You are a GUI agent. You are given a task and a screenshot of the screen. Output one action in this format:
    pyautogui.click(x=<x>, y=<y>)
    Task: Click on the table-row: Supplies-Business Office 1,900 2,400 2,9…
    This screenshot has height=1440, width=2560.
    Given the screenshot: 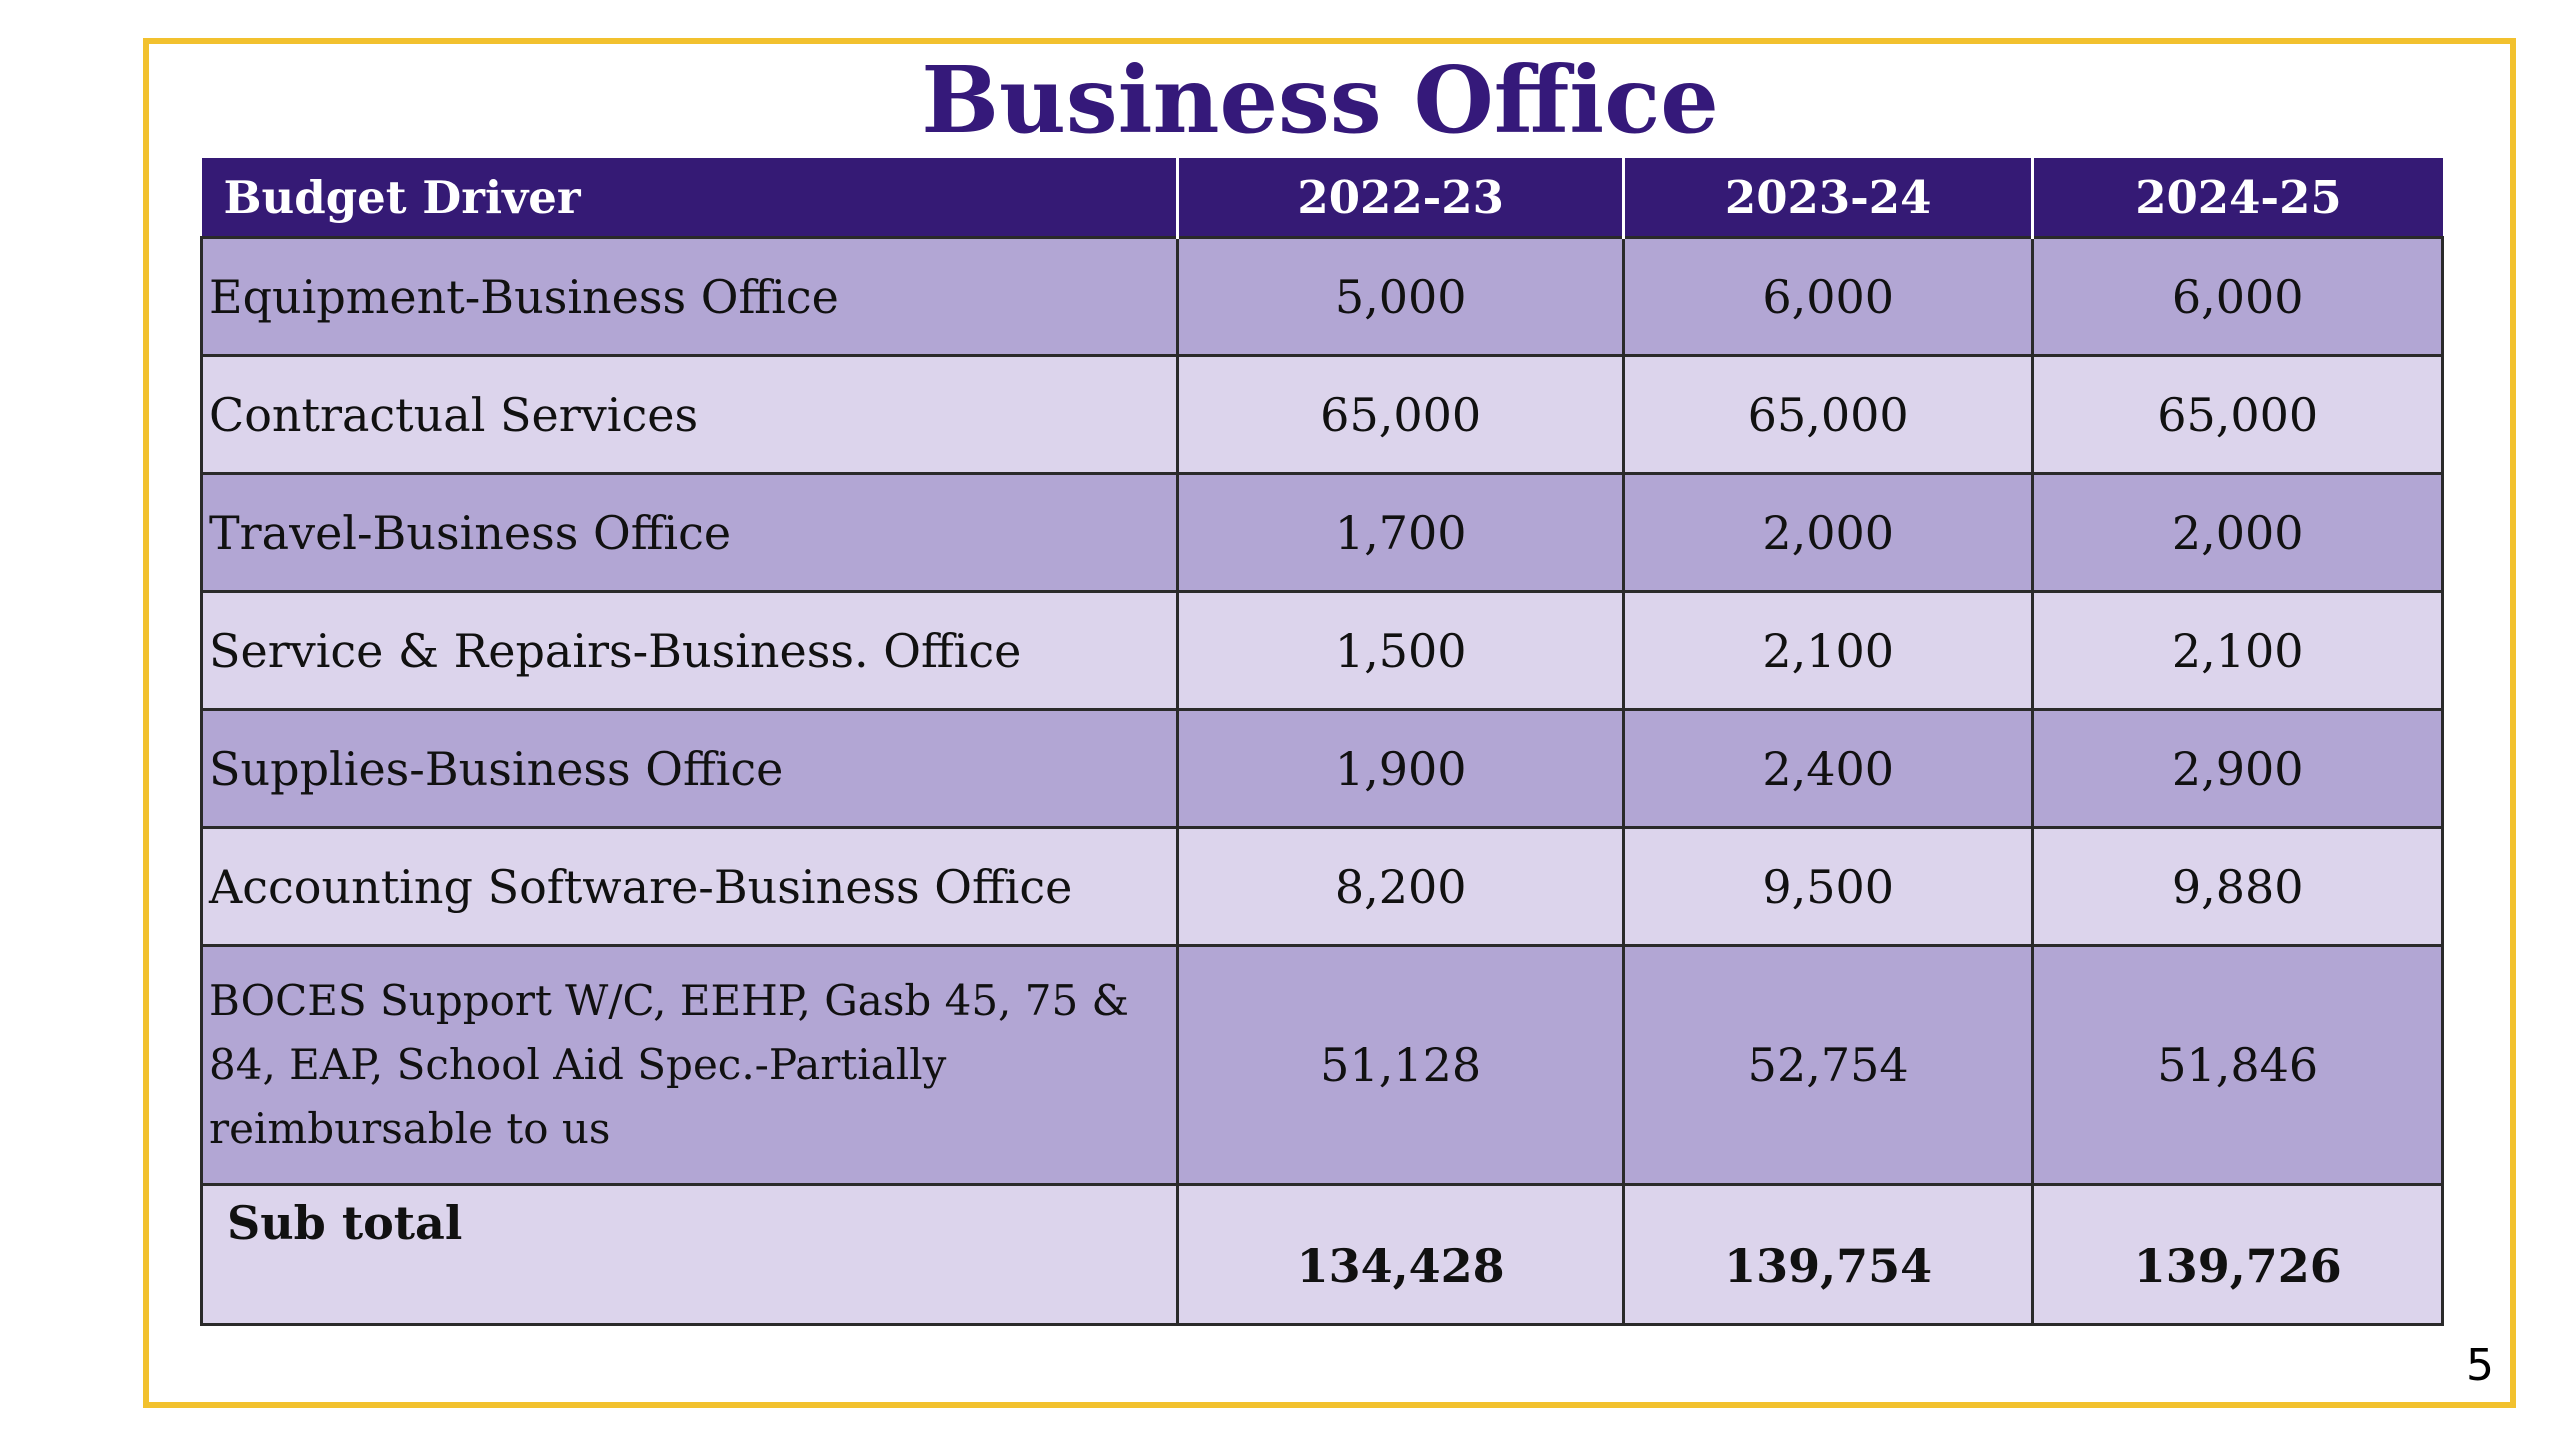 What is the action you would take?
    pyautogui.click(x=1321, y=768)
    